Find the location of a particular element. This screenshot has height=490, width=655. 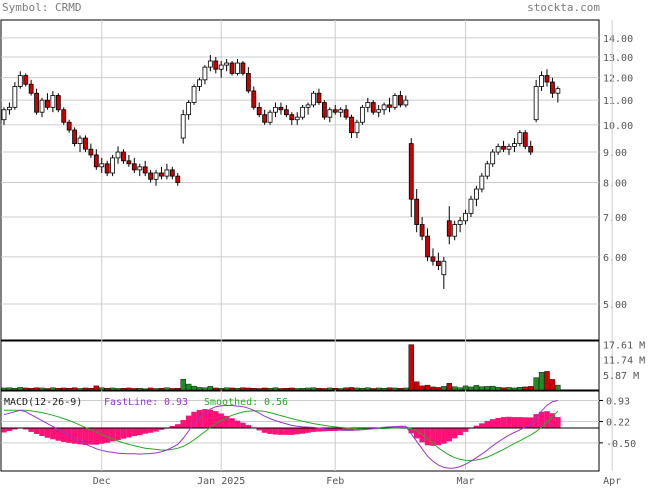

price-tick-label: 6.00 is located at coordinates (615, 258).